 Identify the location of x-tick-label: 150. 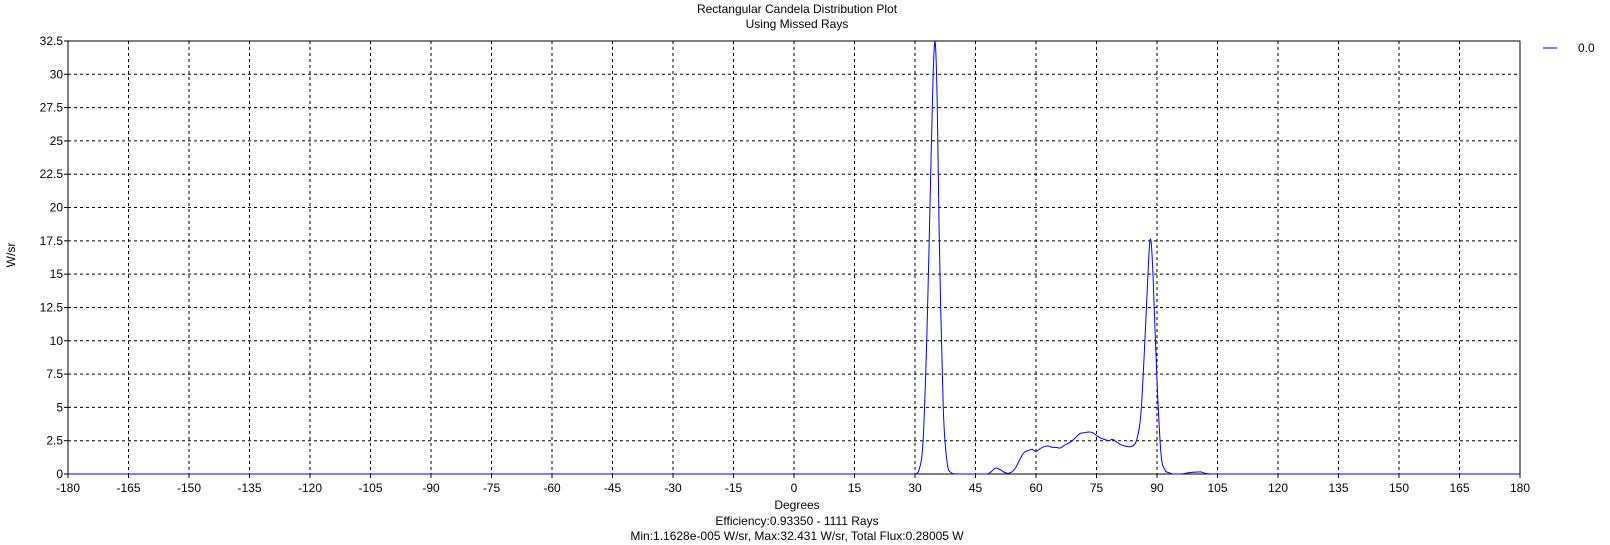
(1399, 488).